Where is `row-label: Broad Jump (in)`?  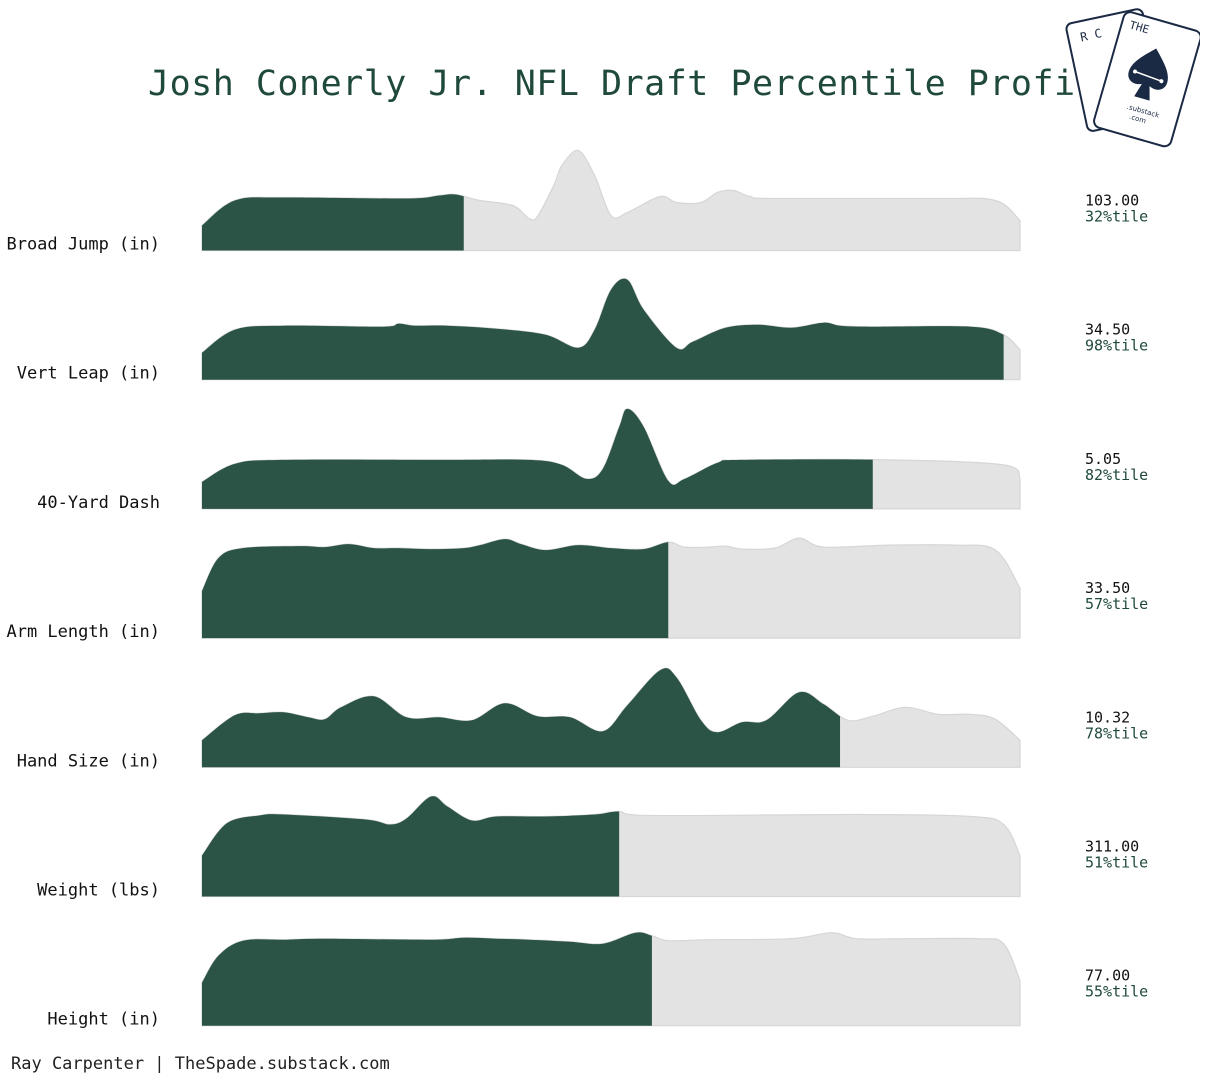
row-label: Broad Jump (in) is located at coordinates (83, 245).